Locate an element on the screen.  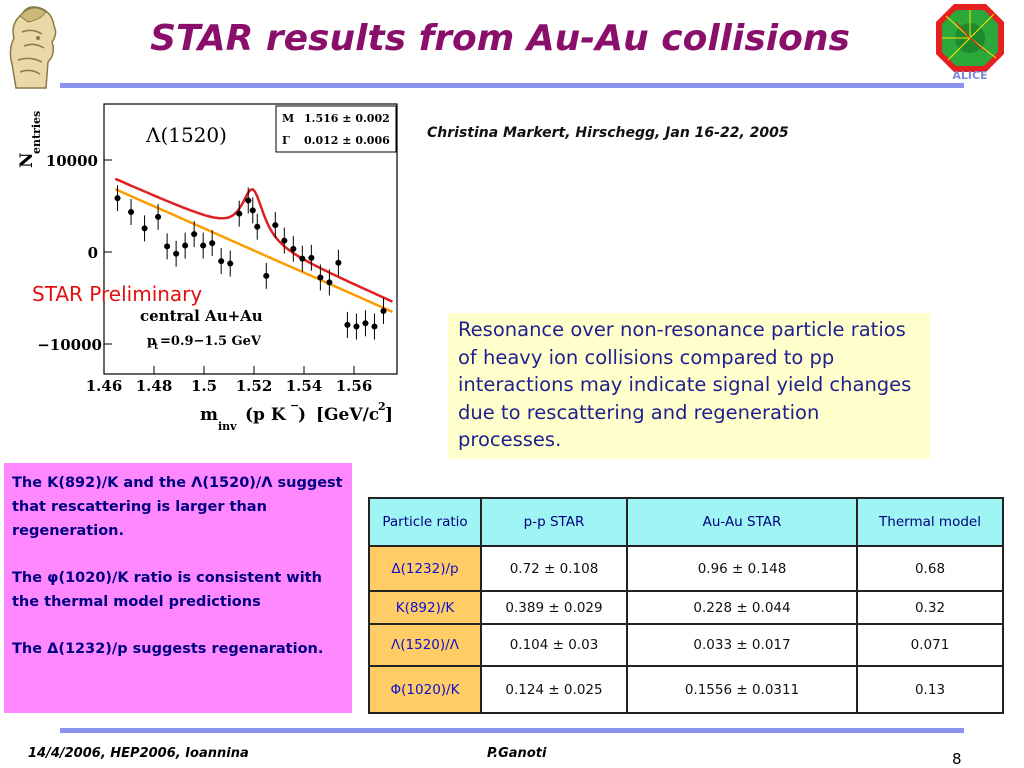
cell-pp: 0.104 ± 0.03 is located at coordinates (554, 645).